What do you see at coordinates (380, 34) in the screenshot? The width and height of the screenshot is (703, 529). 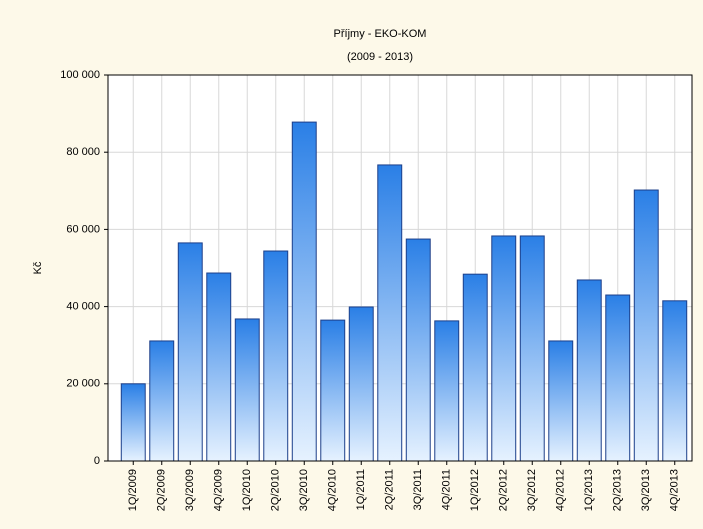 I see `chart-title: Příjmy - EKO-KOM` at bounding box center [380, 34].